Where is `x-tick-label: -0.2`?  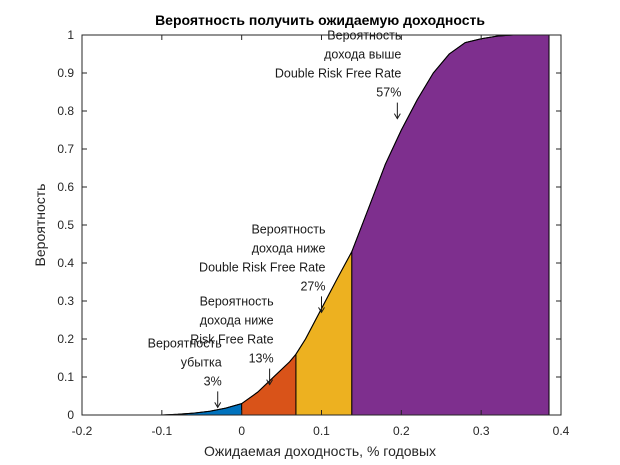 x-tick-label: -0.2 is located at coordinates (82, 431).